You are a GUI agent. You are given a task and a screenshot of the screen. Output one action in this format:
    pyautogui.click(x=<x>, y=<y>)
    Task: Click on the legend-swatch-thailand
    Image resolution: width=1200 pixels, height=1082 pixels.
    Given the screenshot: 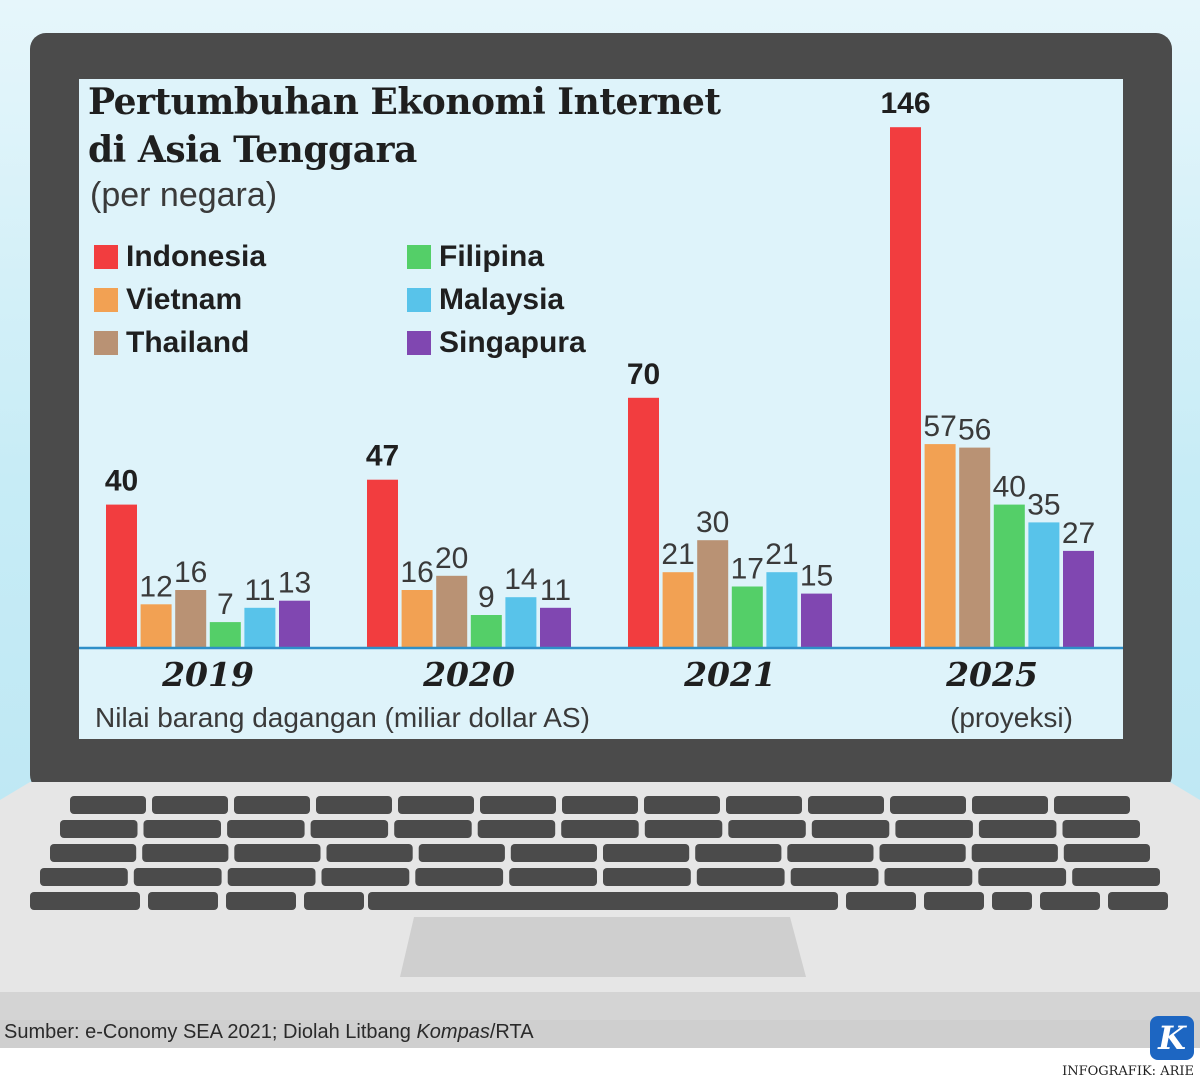 What is the action you would take?
    pyautogui.click(x=106, y=343)
    